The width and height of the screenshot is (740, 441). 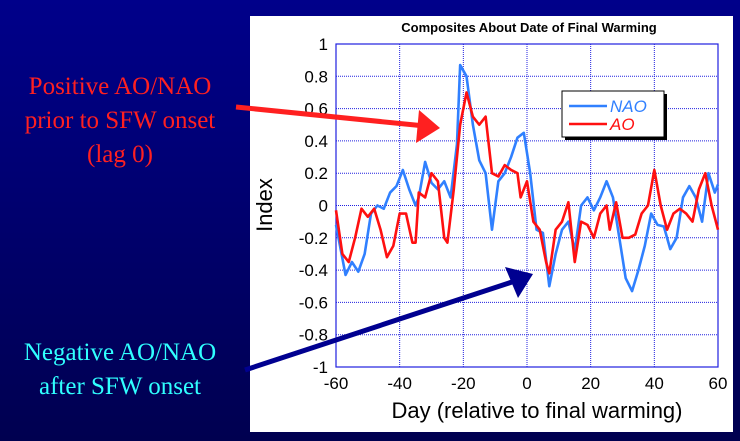 I want to click on x-tick-label: 60, so click(x=718, y=383).